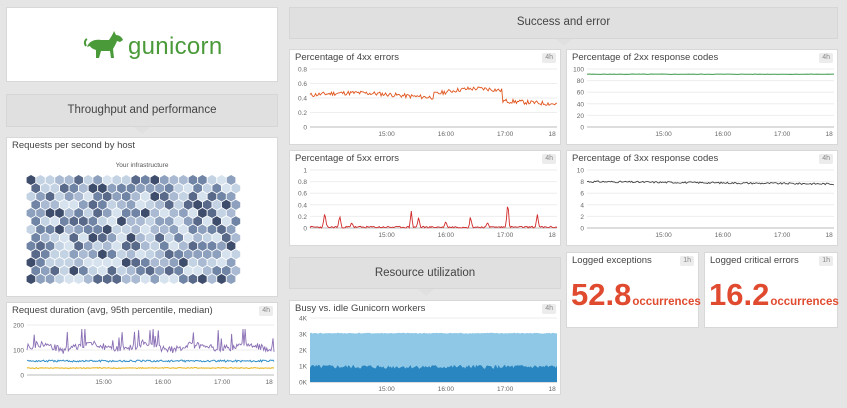  What do you see at coordinates (582, 194) in the screenshot?
I see `y-tick-label: 6` at bounding box center [582, 194].